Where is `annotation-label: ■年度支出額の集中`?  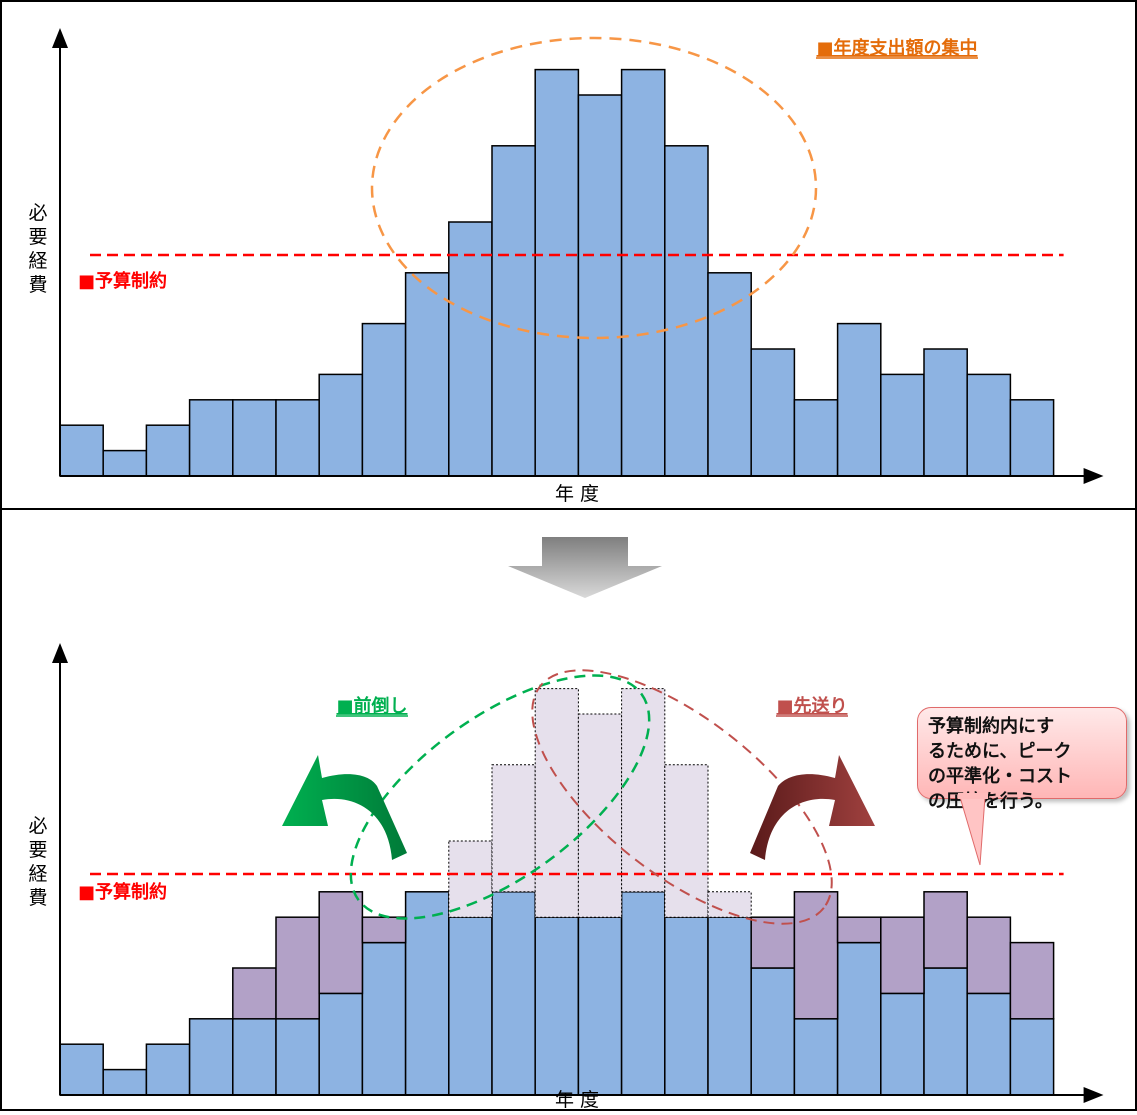
annotation-label: ■年度支出額の集中 is located at coordinates (896, 48).